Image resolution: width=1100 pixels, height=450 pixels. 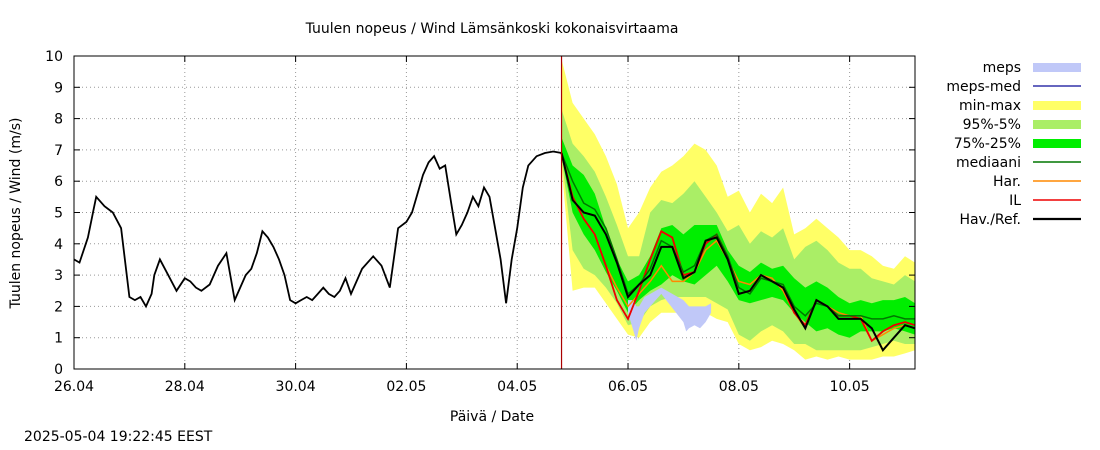 I want to click on x-tick-label: 26.04, so click(x=74, y=387).